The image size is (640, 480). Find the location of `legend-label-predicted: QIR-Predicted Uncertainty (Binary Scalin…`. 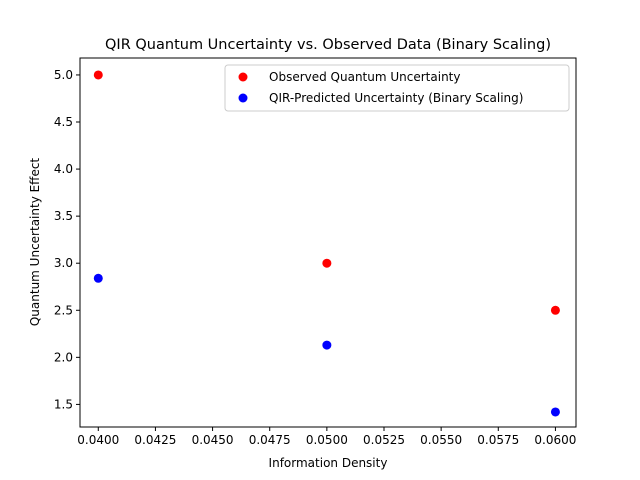

legend-label-predicted: QIR-Predicted Uncertainty (Binary Scalin… is located at coordinates (396, 98).